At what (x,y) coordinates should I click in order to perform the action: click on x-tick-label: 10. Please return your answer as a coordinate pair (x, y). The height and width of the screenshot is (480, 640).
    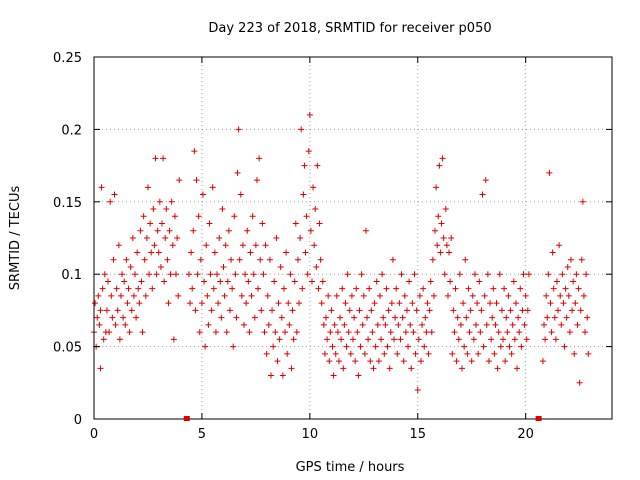
    Looking at the image, I should click on (310, 434).